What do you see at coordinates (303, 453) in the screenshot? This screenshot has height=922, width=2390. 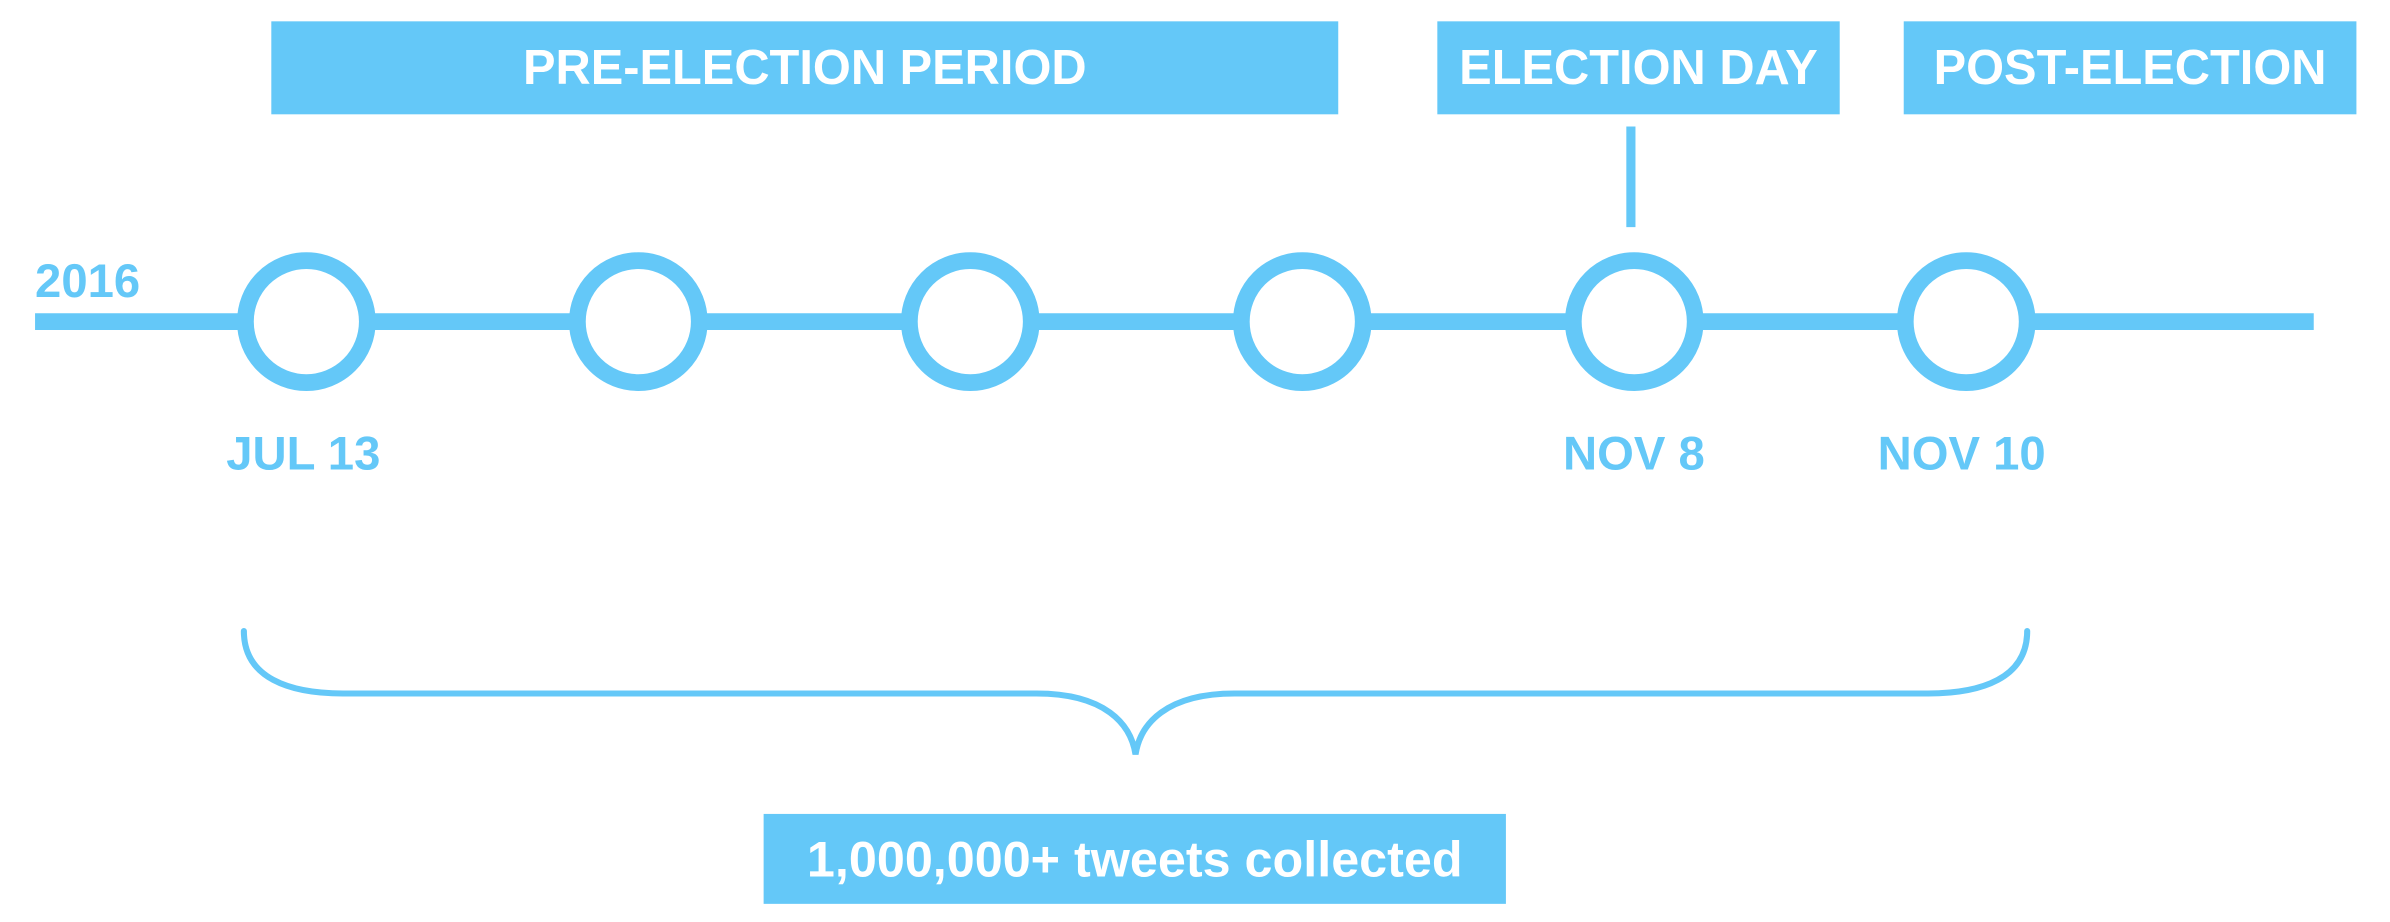 I see `start-date-label: JUL 13` at bounding box center [303, 453].